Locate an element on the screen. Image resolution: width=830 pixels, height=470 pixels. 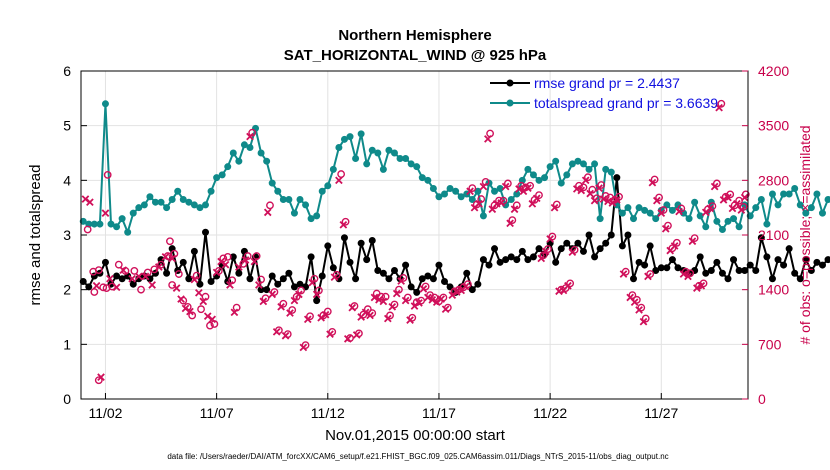
y-tick-label: 5 is located at coordinates (67, 126).